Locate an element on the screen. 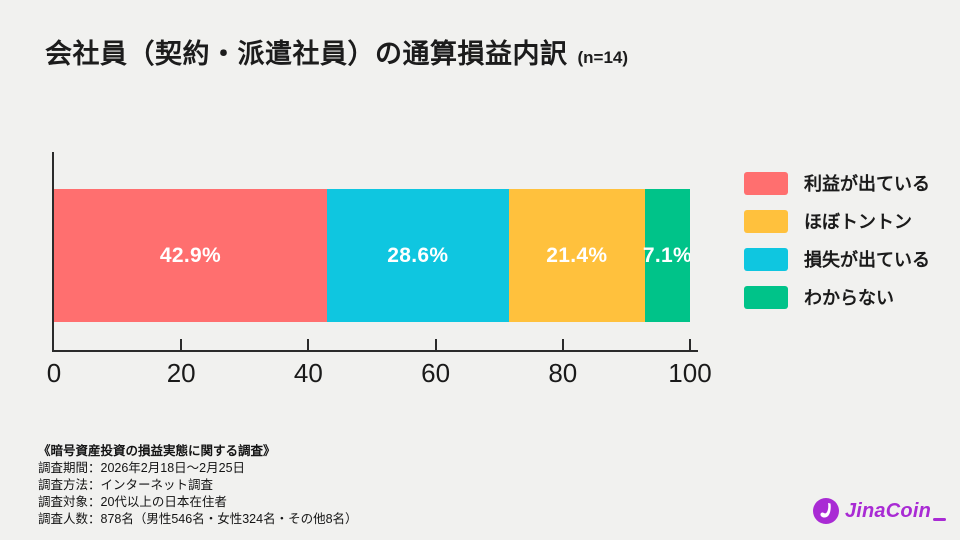 The width and height of the screenshot is (960, 540). bar-segment-value: 28.6% is located at coordinates (418, 255).